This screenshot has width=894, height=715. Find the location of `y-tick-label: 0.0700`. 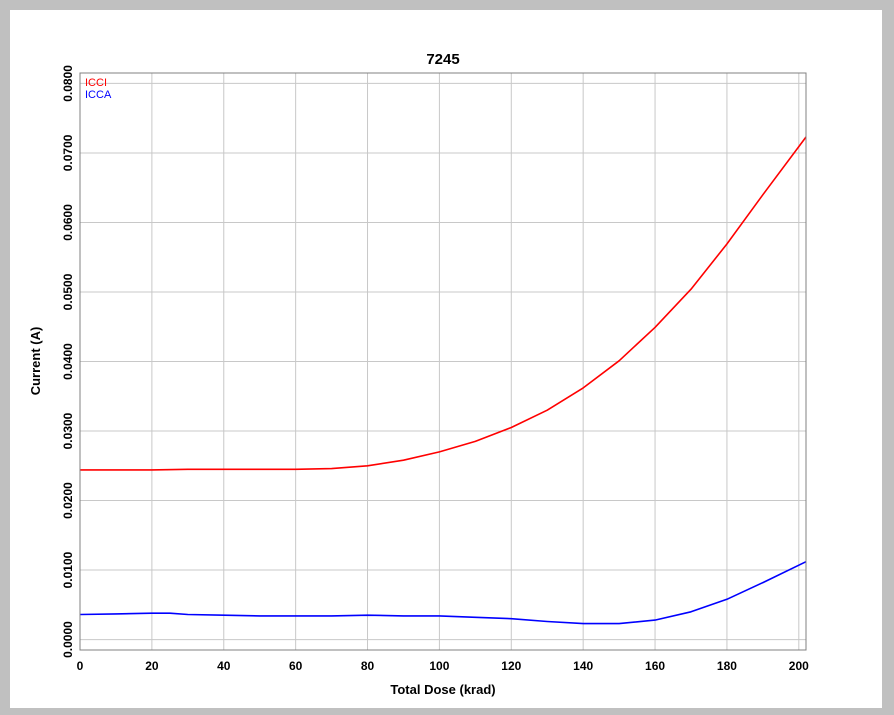

y-tick-label: 0.0700 is located at coordinates (68, 152).